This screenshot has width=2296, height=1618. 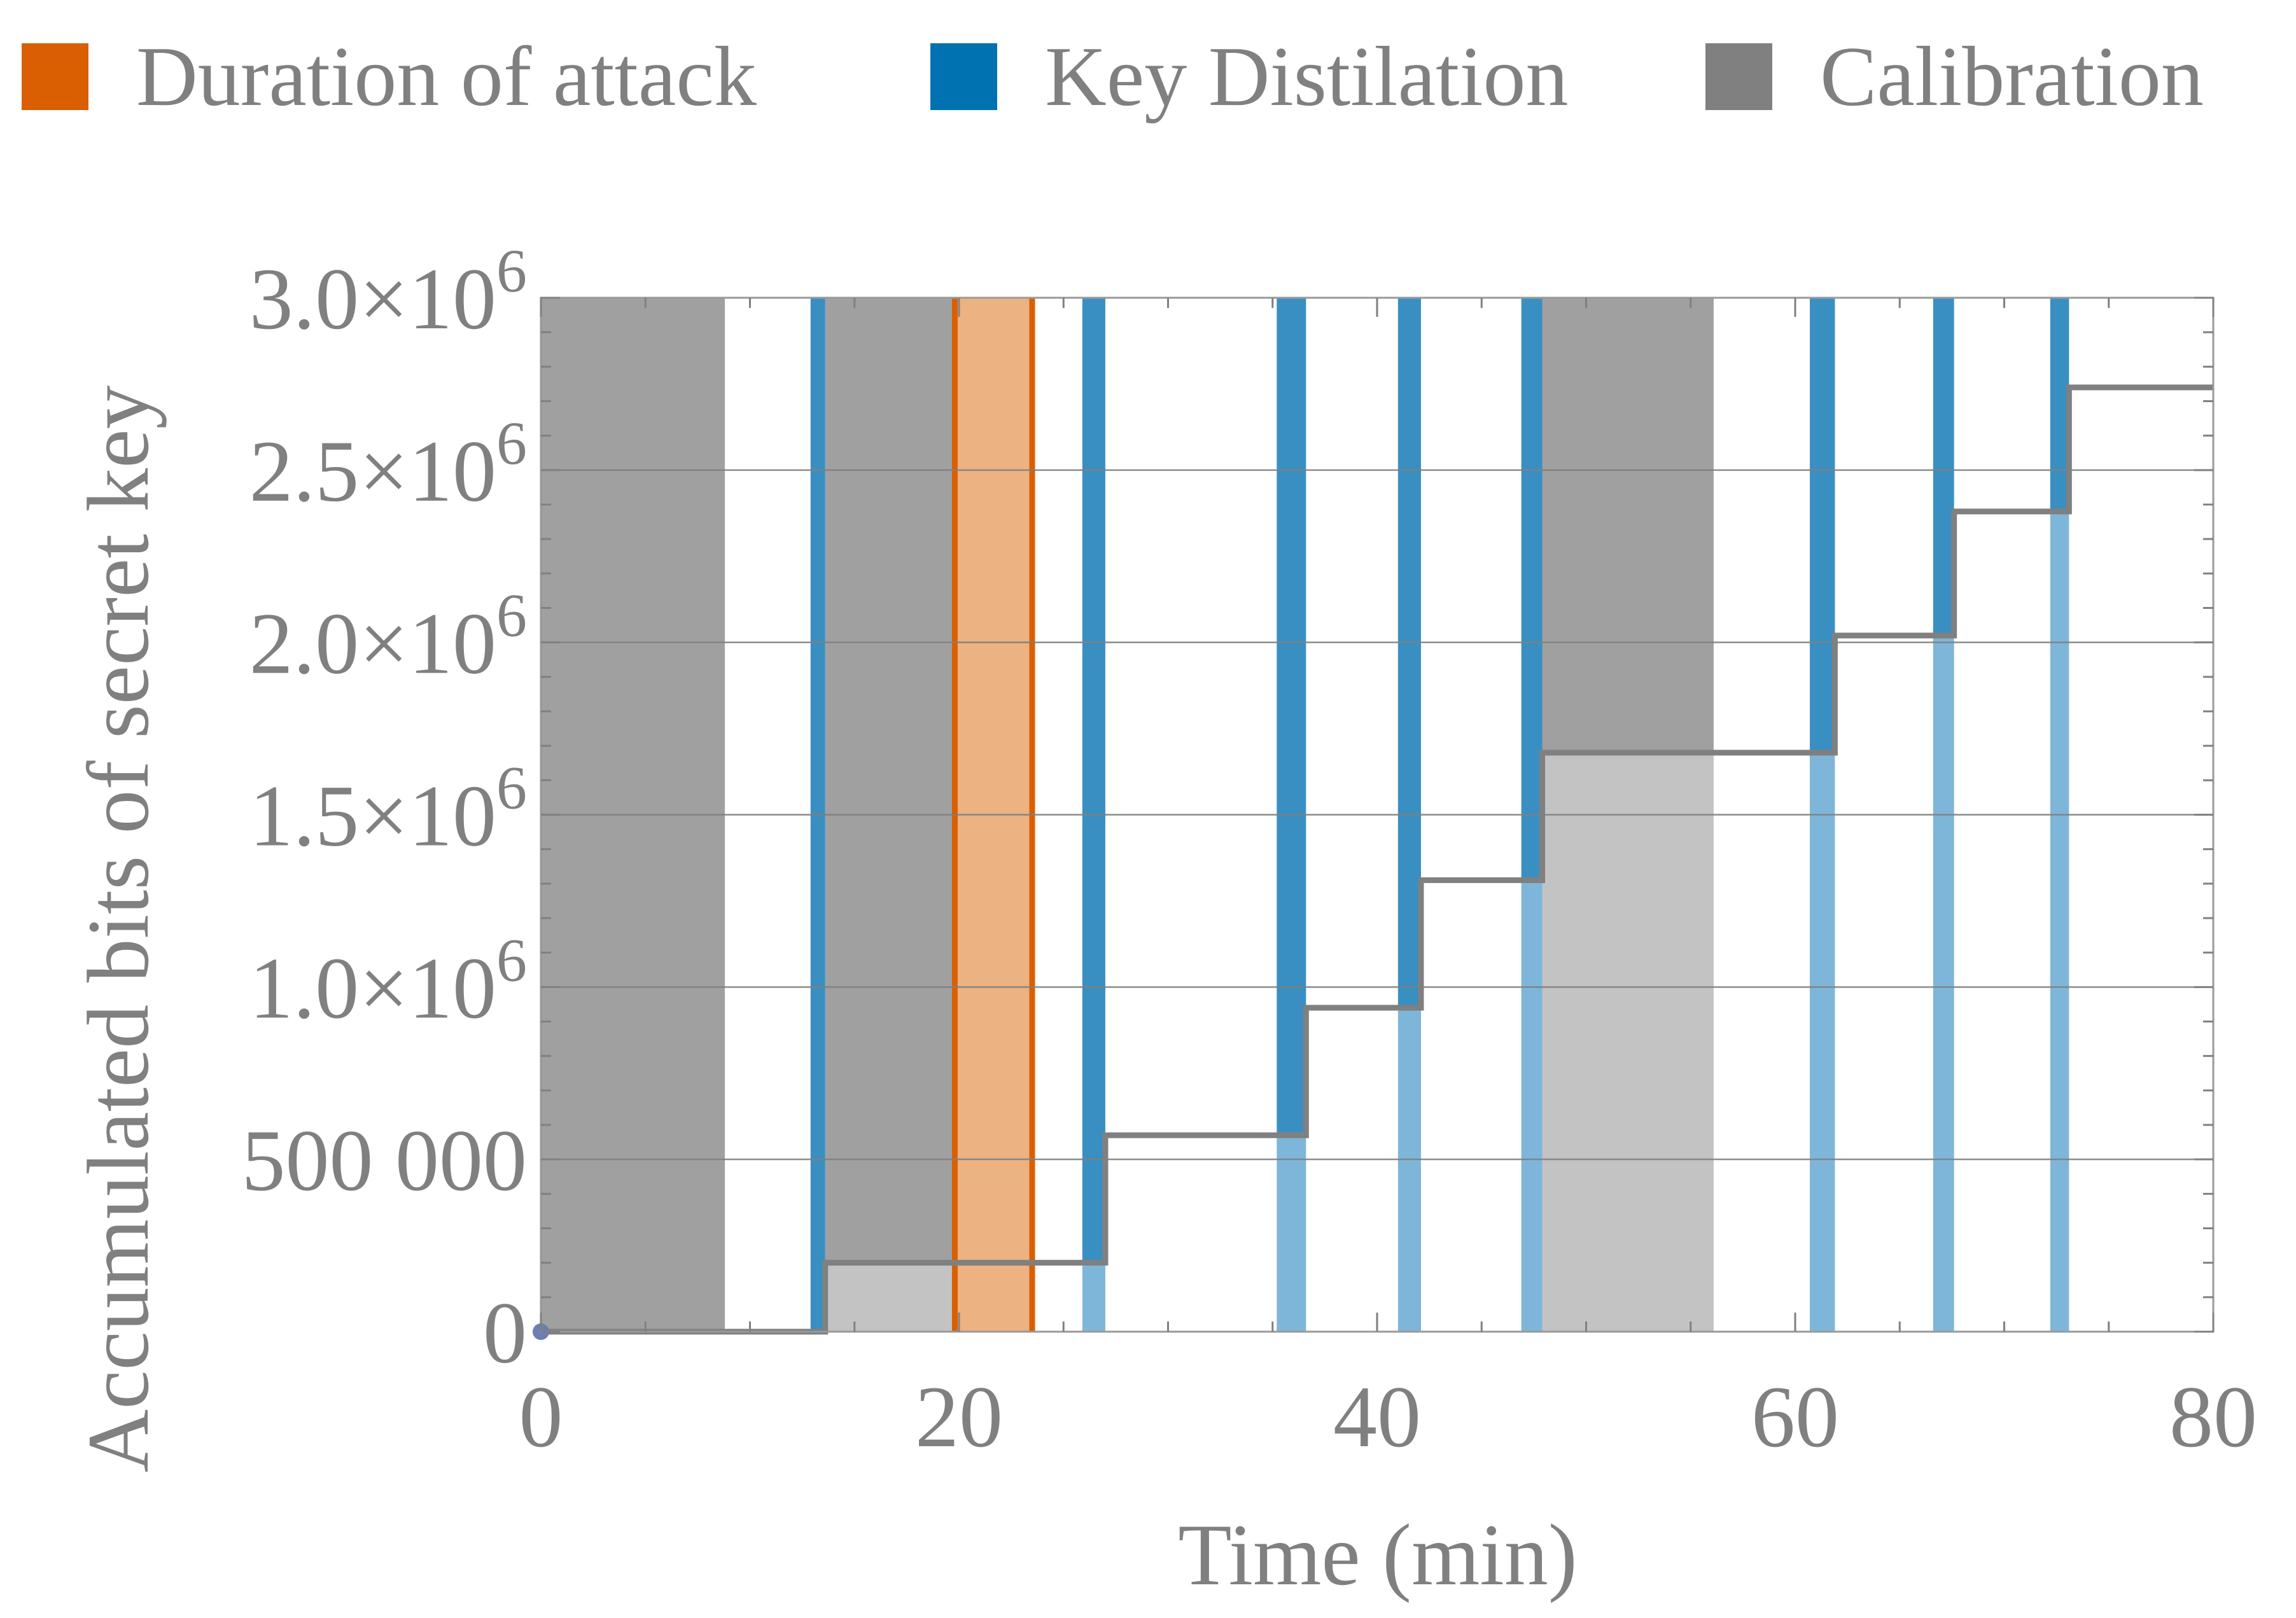 I want to click on legend-item-distillation: Key Distilation, so click(x=1249, y=76).